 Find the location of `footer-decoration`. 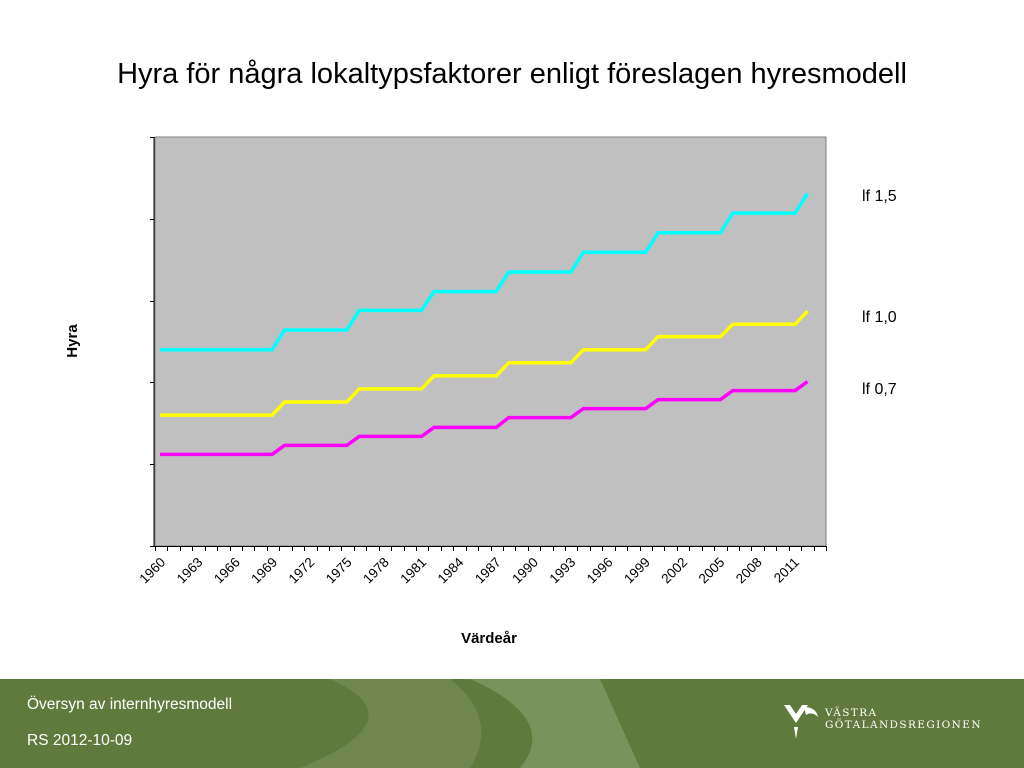

footer-decoration is located at coordinates (470, 723).